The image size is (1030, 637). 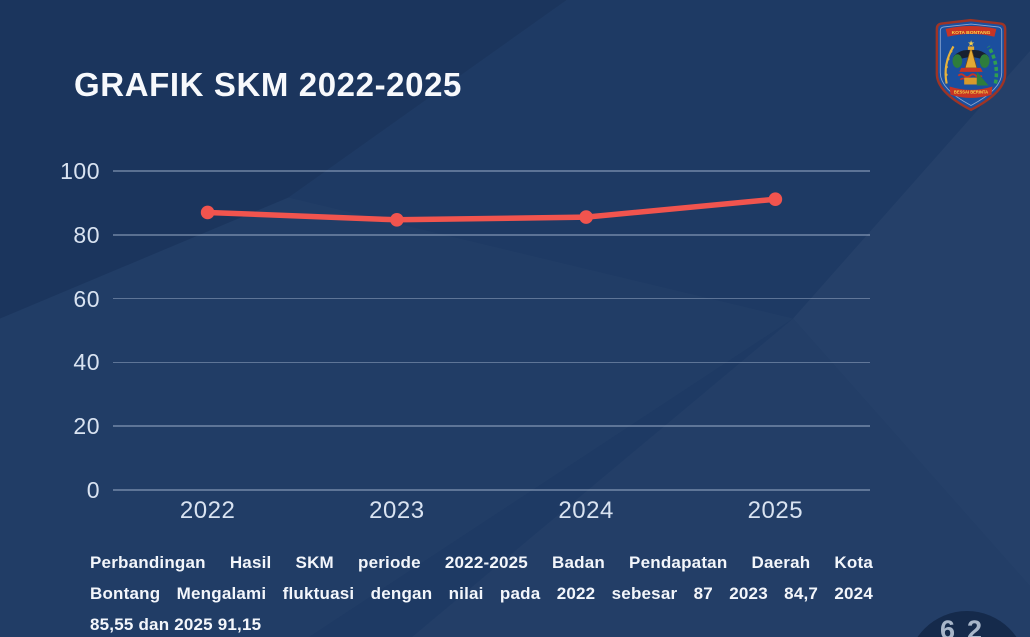 What do you see at coordinates (93, 490) in the screenshot?
I see `y-axis-label: 0` at bounding box center [93, 490].